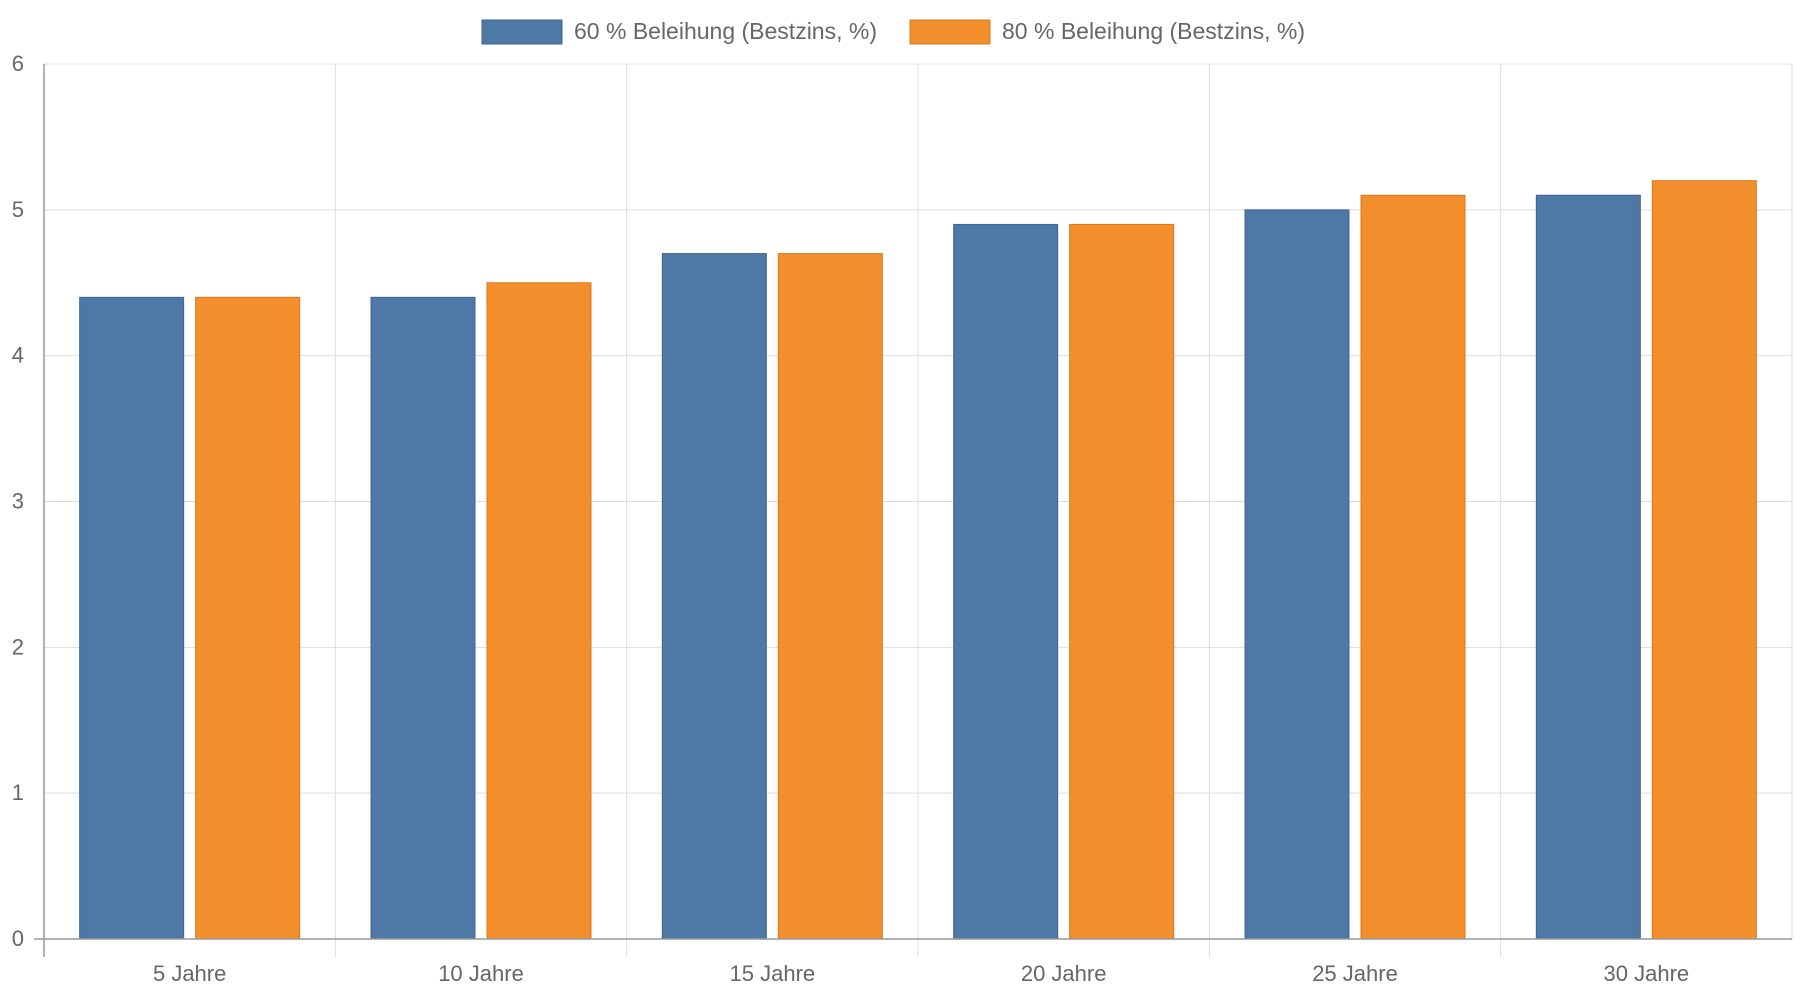  I want to click on y-axis-ticks: 0 1 2 3 4 5 6, so click(18, 501).